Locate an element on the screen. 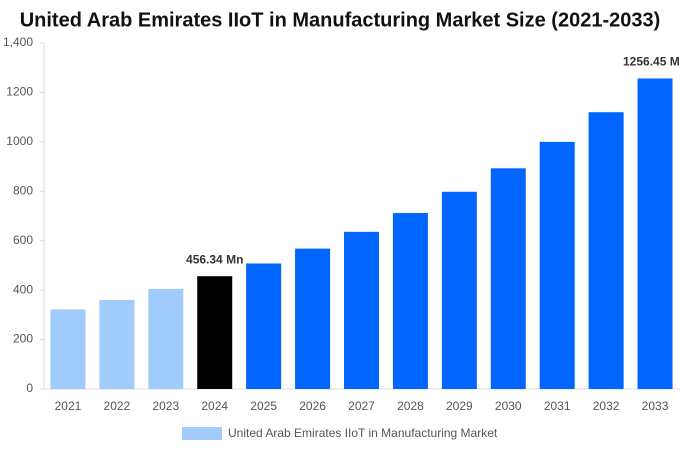 The height and width of the screenshot is (450, 680). x-tick-label: 2032 is located at coordinates (606, 406).